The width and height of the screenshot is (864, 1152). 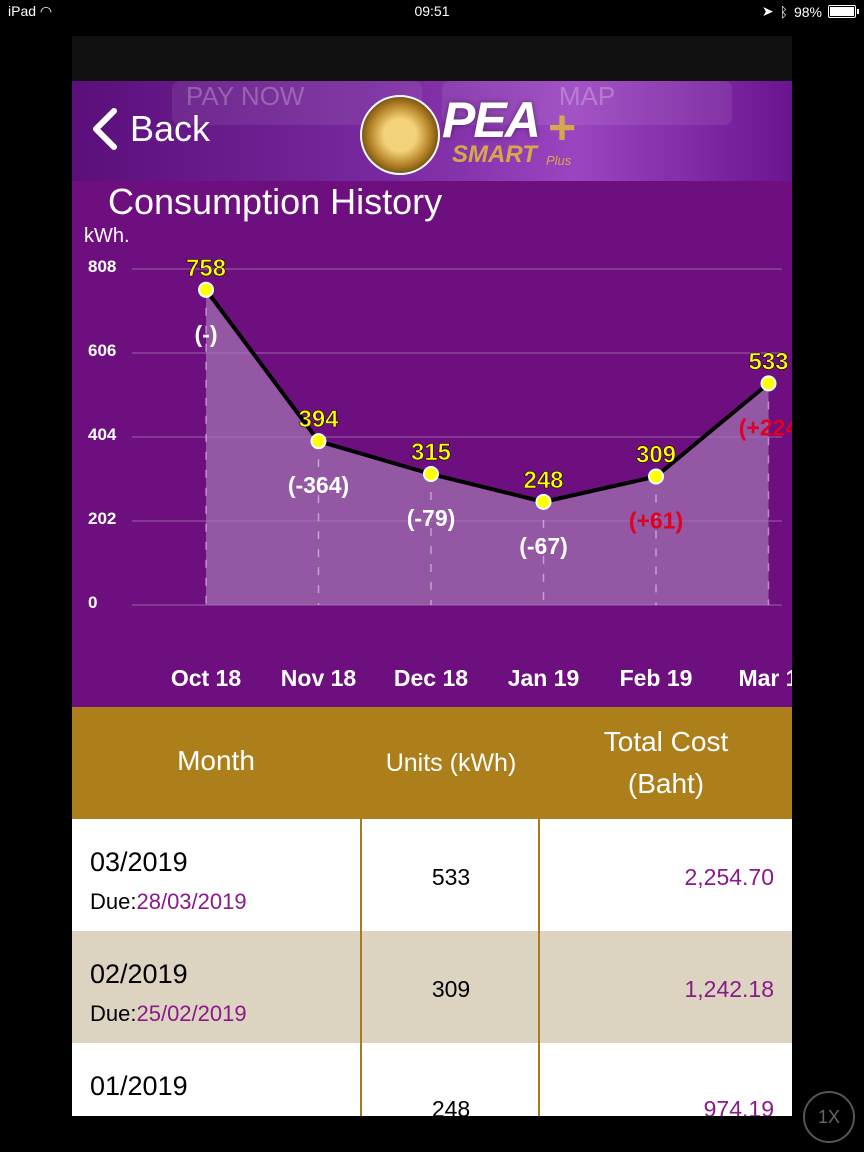 I want to click on pea-seal-icon, so click(x=400, y=135).